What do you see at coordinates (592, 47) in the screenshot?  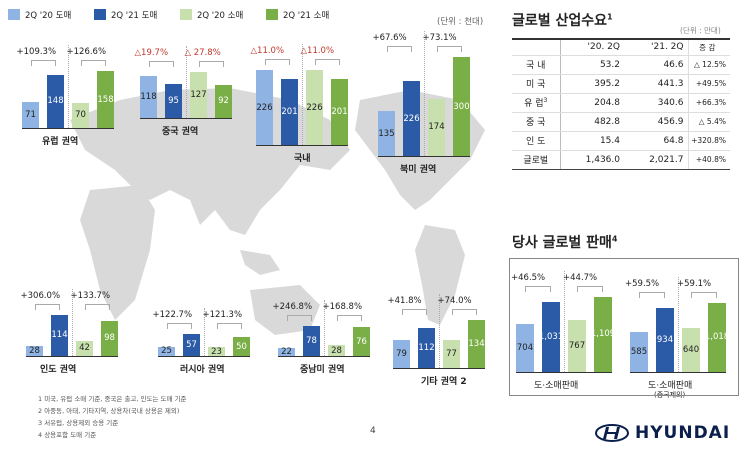 I see `header-cell: '20. 2Q` at bounding box center [592, 47].